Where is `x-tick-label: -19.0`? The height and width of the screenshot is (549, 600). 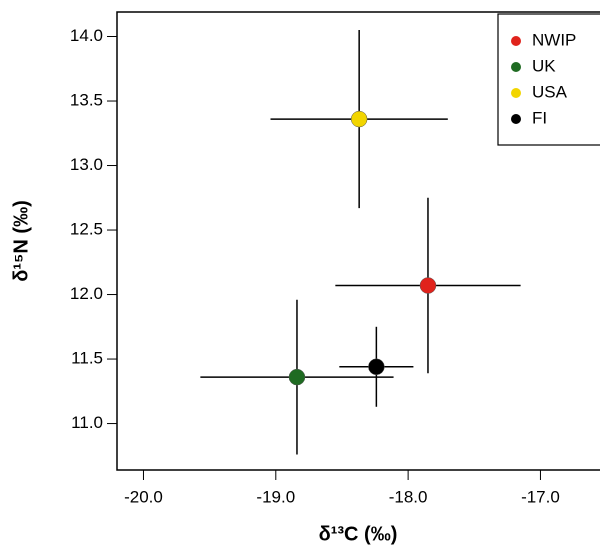
x-tick-label: -19.0 is located at coordinates (275, 496).